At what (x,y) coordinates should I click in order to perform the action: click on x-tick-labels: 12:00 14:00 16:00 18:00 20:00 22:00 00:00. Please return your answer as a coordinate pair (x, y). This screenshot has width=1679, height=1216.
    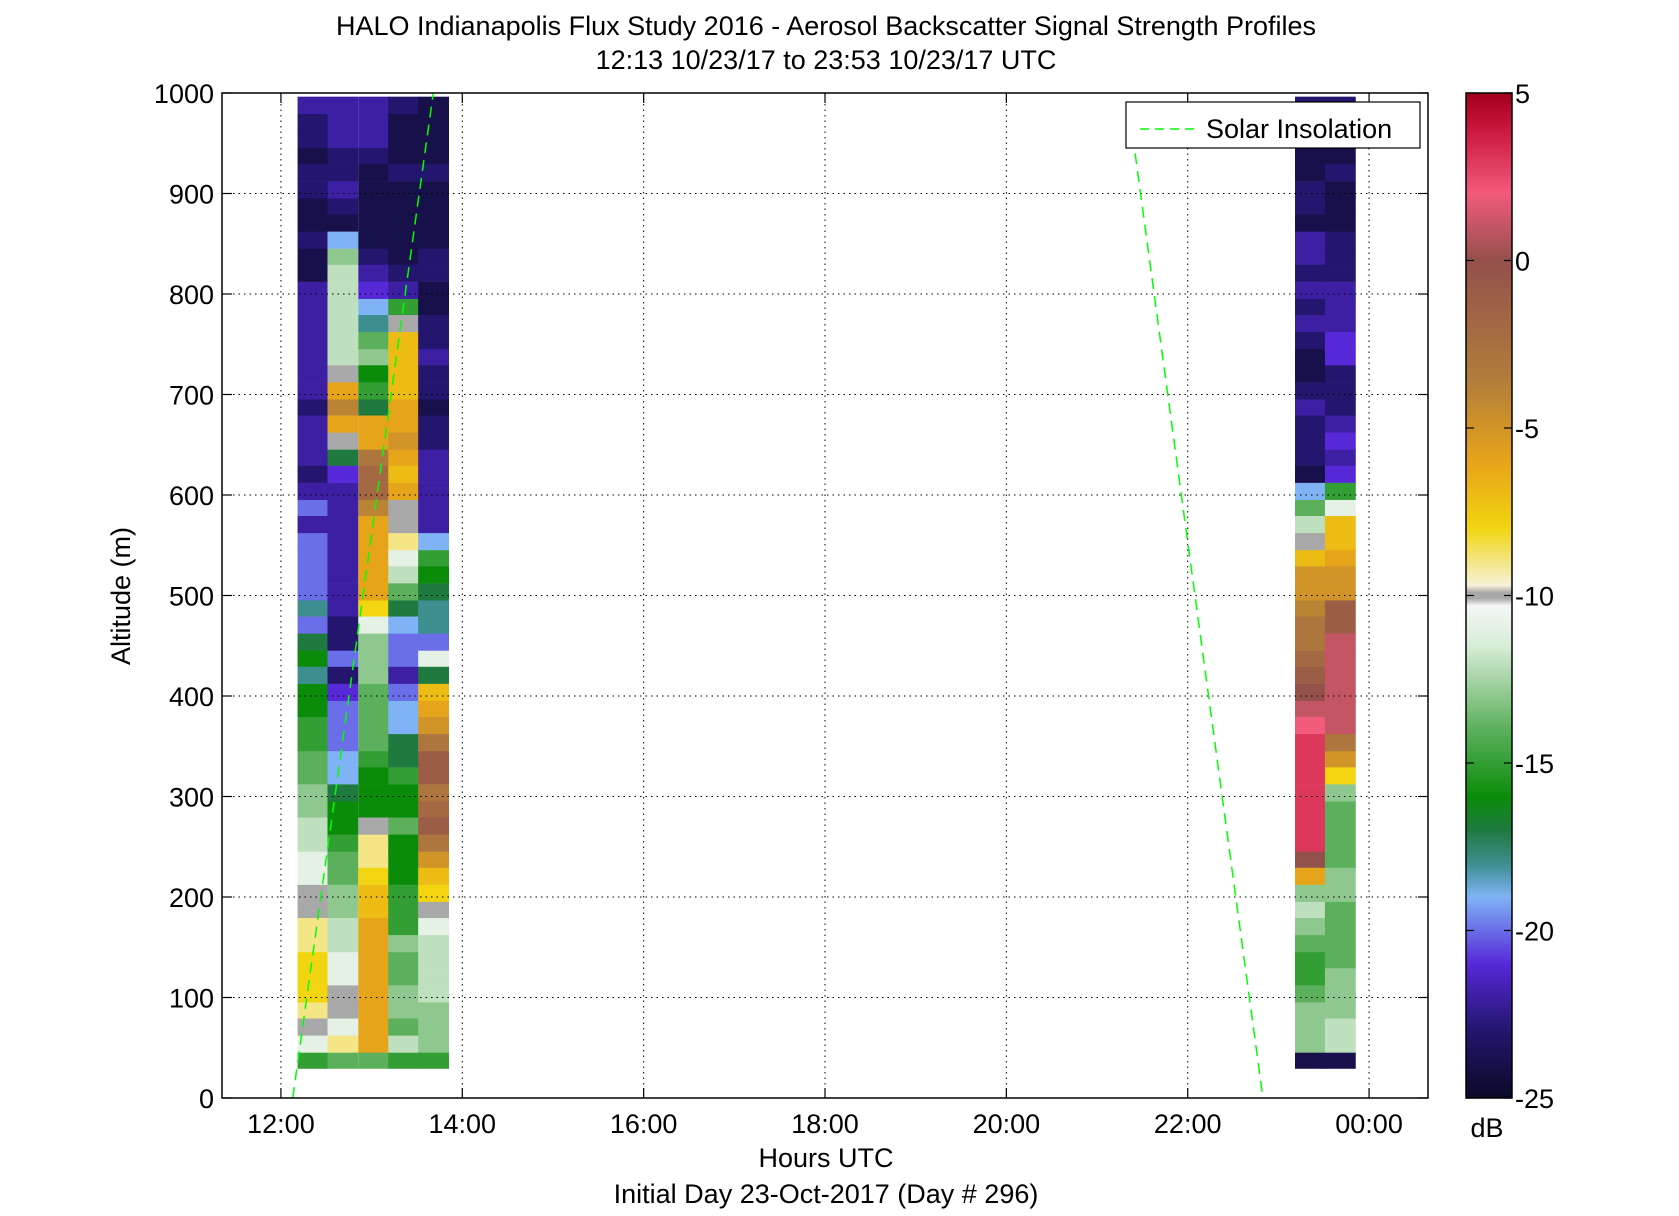
    Looking at the image, I should click on (825, 1124).